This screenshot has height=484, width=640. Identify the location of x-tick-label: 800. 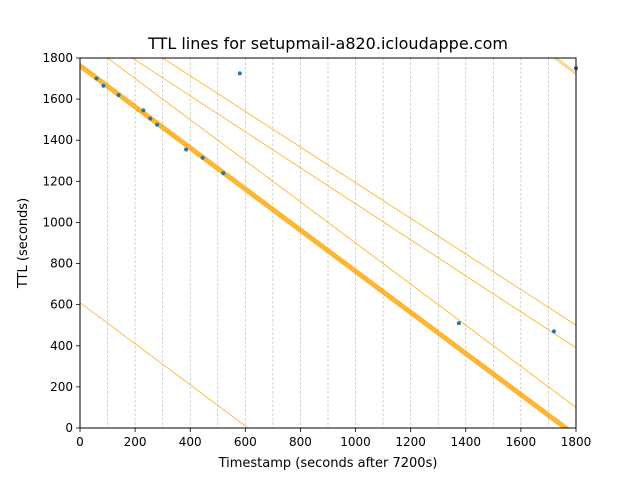
(300, 442).